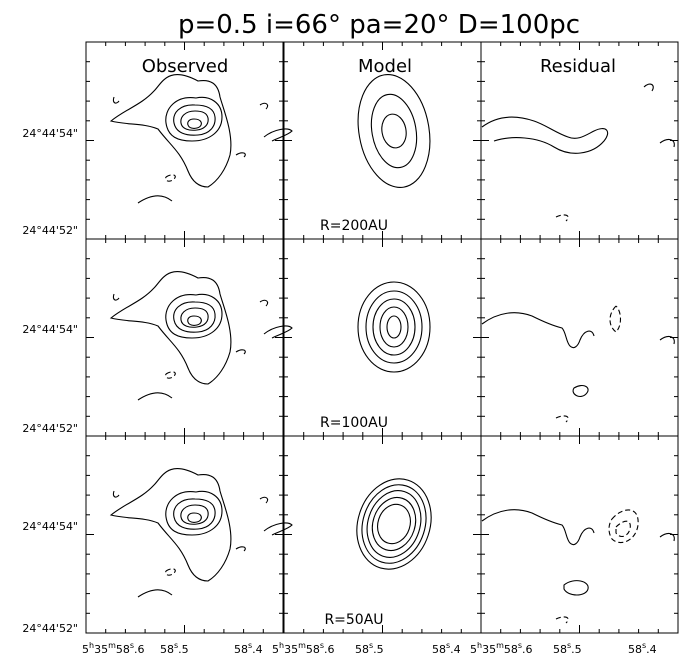 The image size is (691, 666). What do you see at coordinates (303, 648) in the screenshot?
I see `x-tick-label-col2-586: 5h35m58s.6` at bounding box center [303, 648].